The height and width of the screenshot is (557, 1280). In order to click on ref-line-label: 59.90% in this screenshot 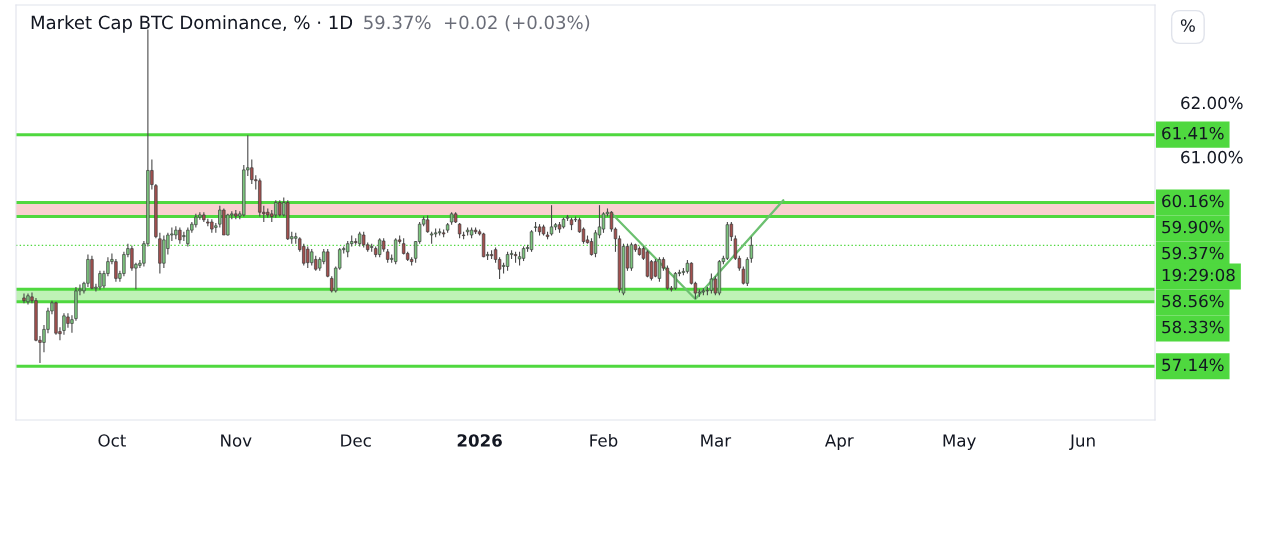, I will do `click(1193, 227)`.